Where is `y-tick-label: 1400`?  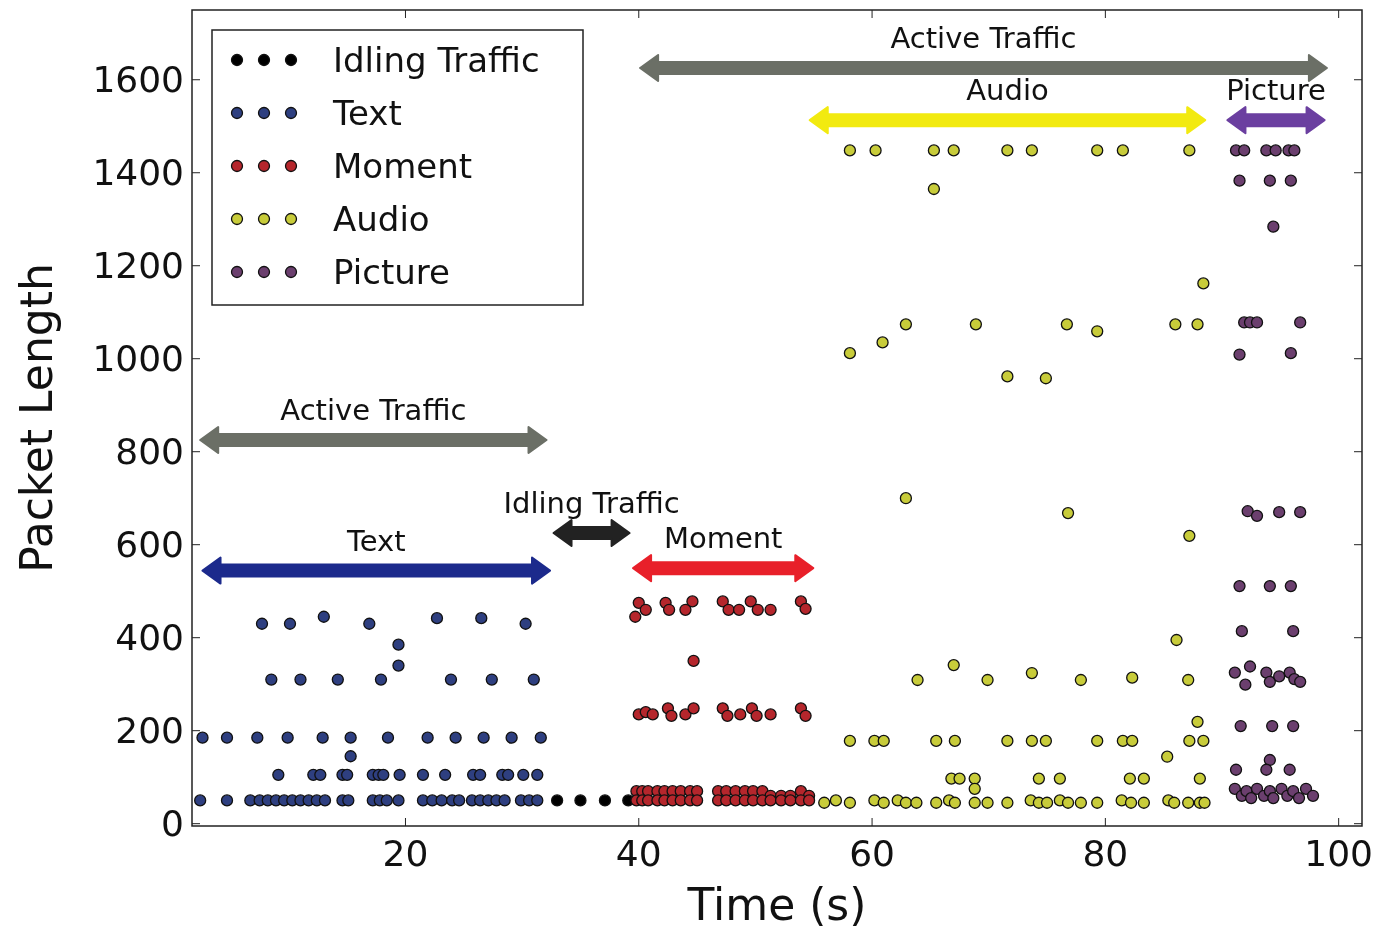 y-tick-label: 1400 is located at coordinates (138, 173).